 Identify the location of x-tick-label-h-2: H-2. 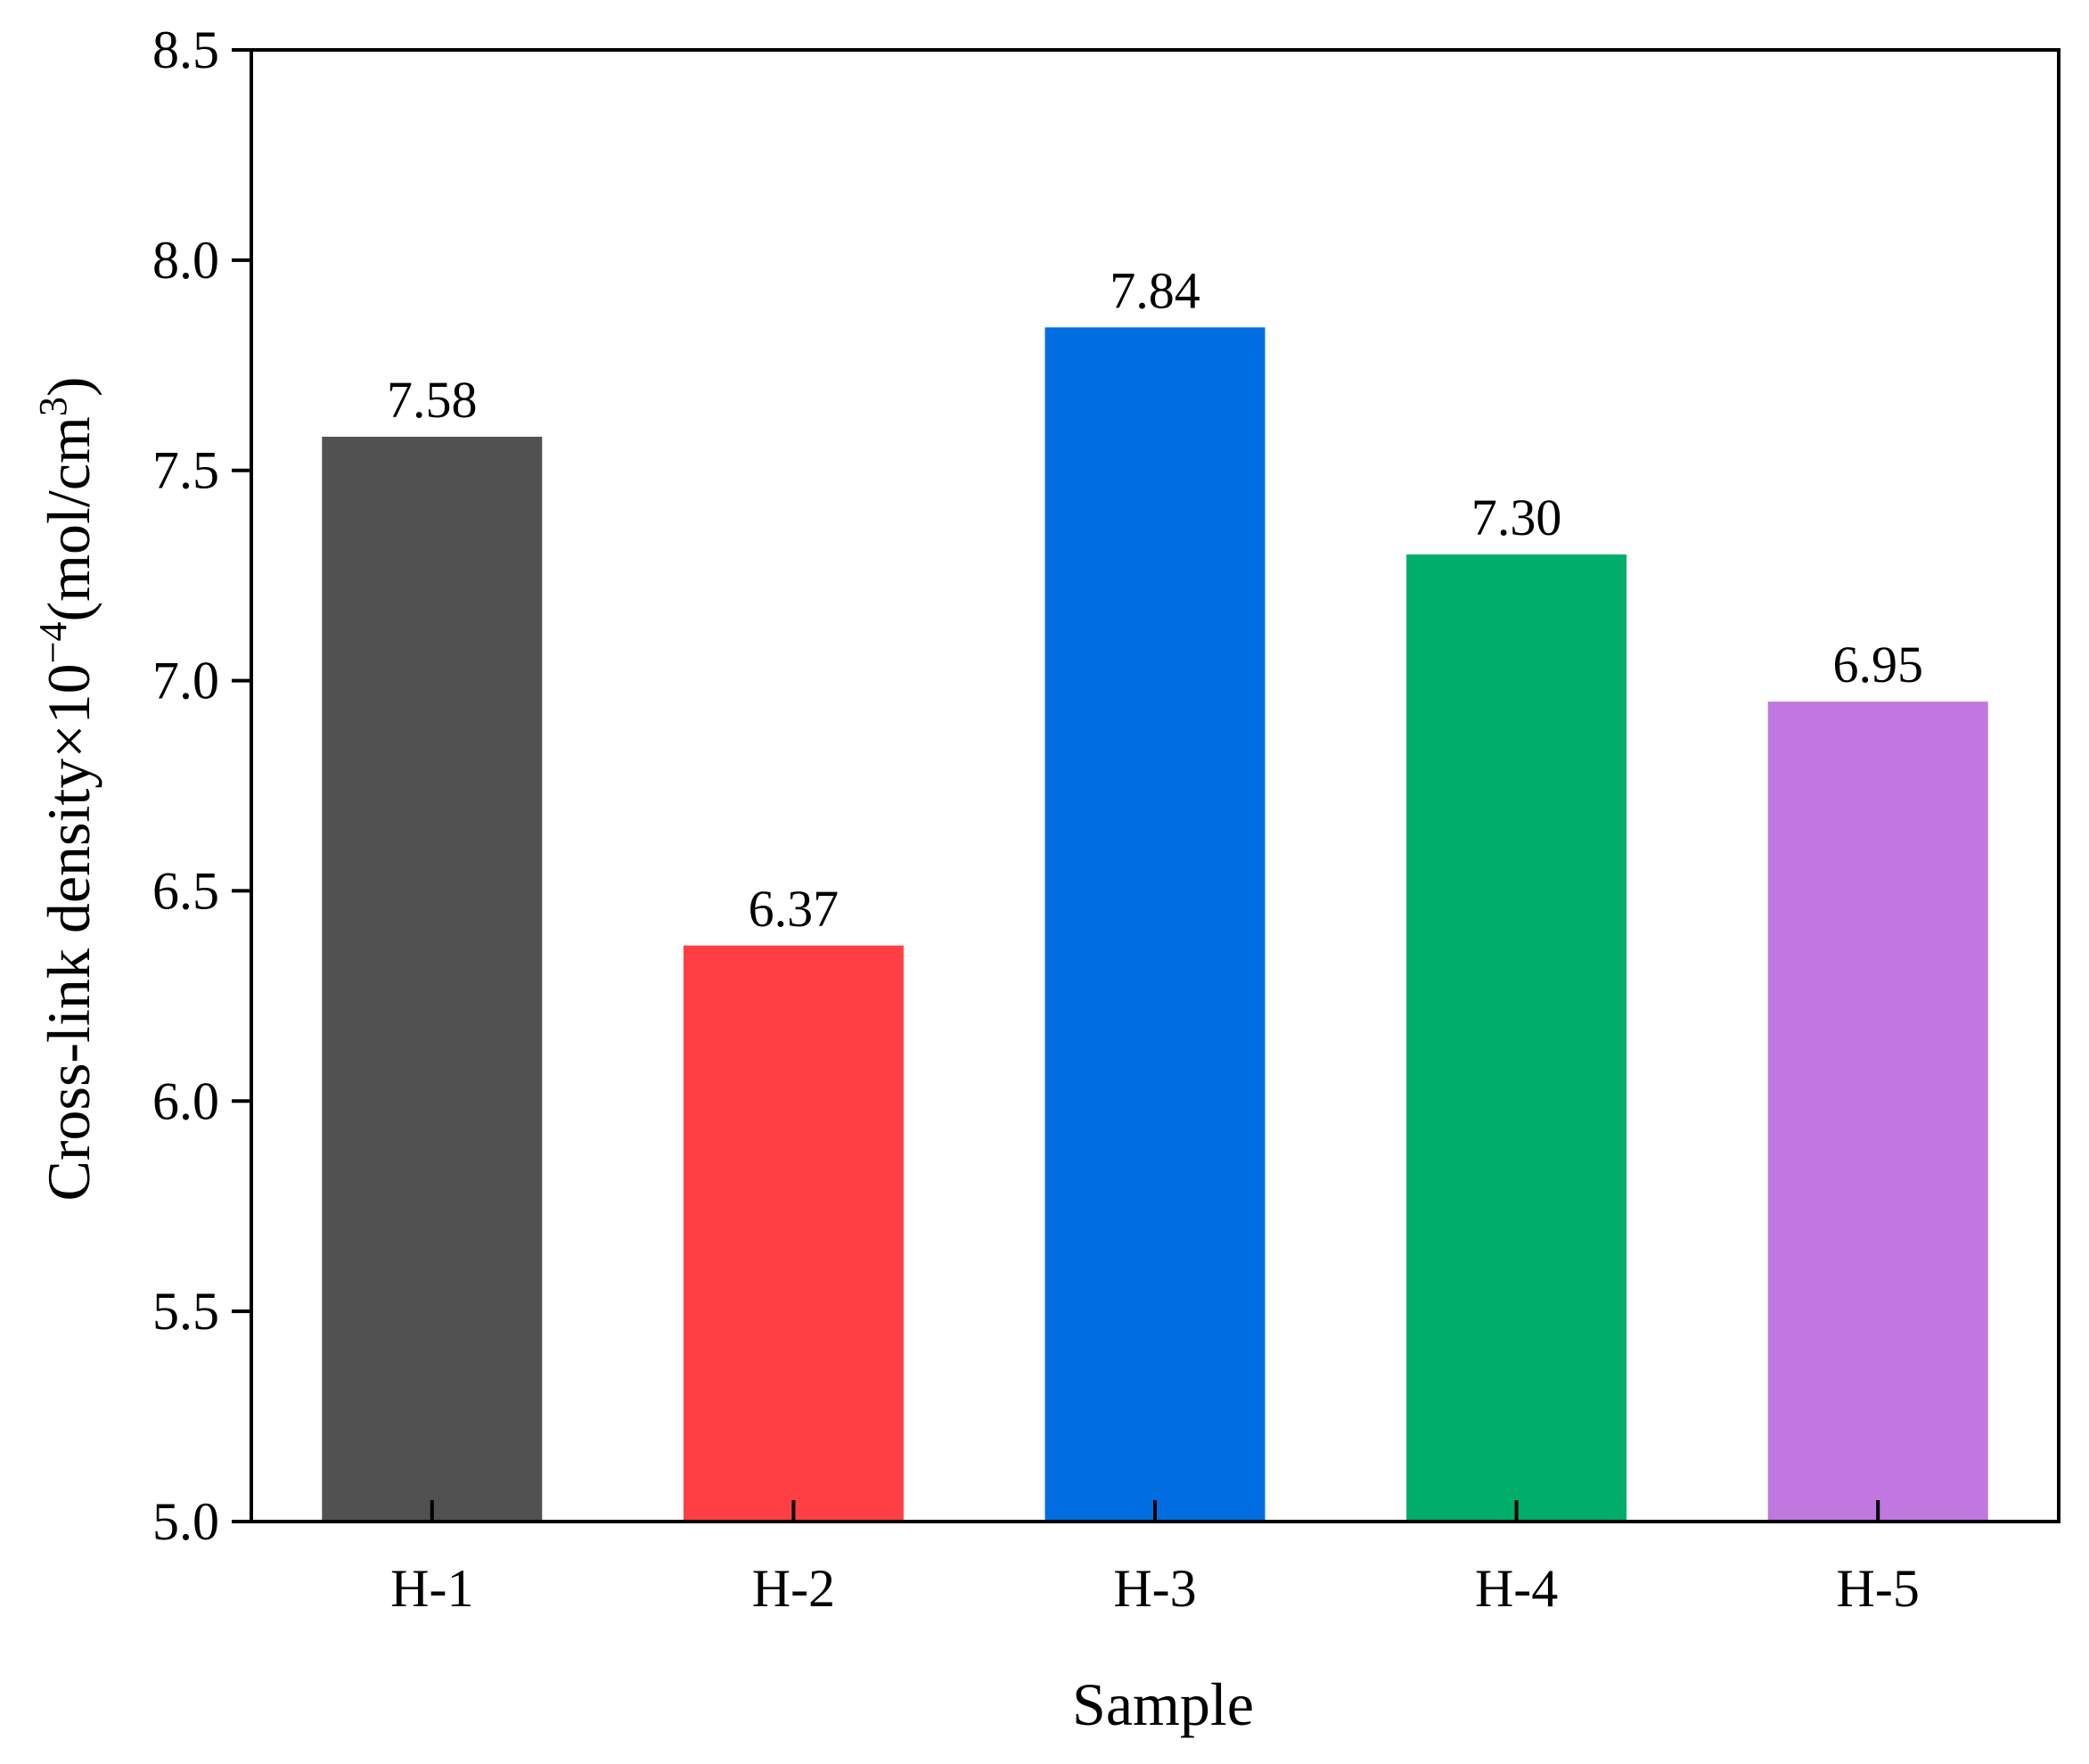
(793, 1588).